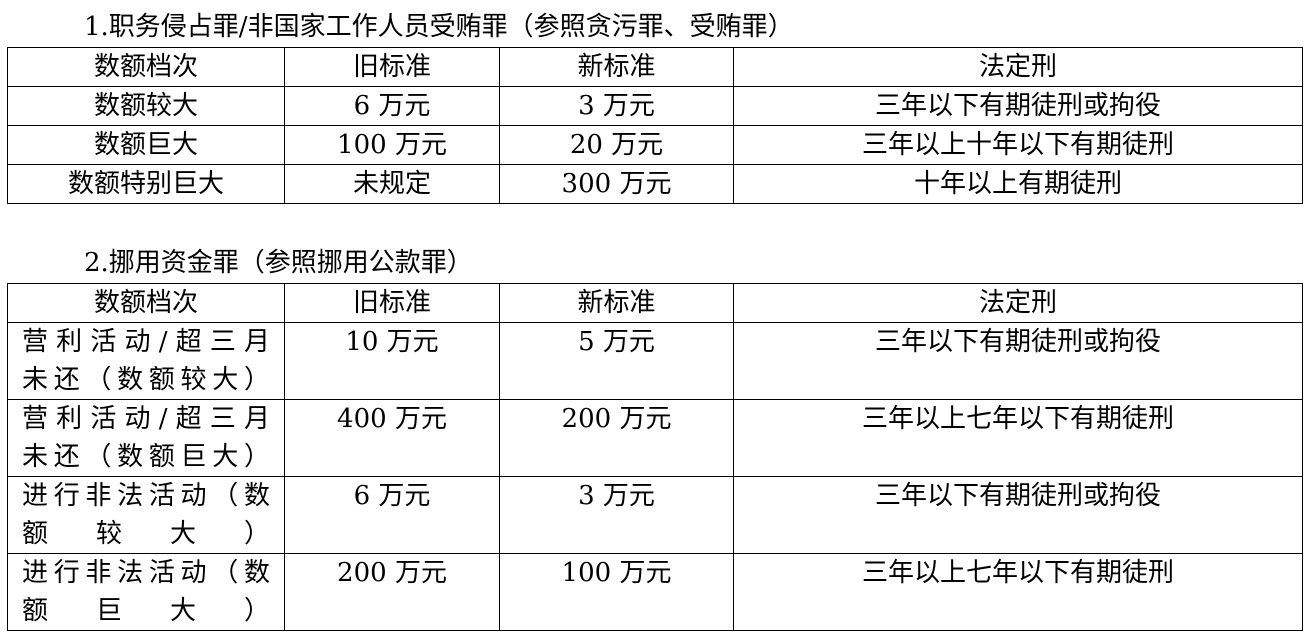 The image size is (1310, 642). I want to click on cell: 数额特别巨大, so click(146, 184).